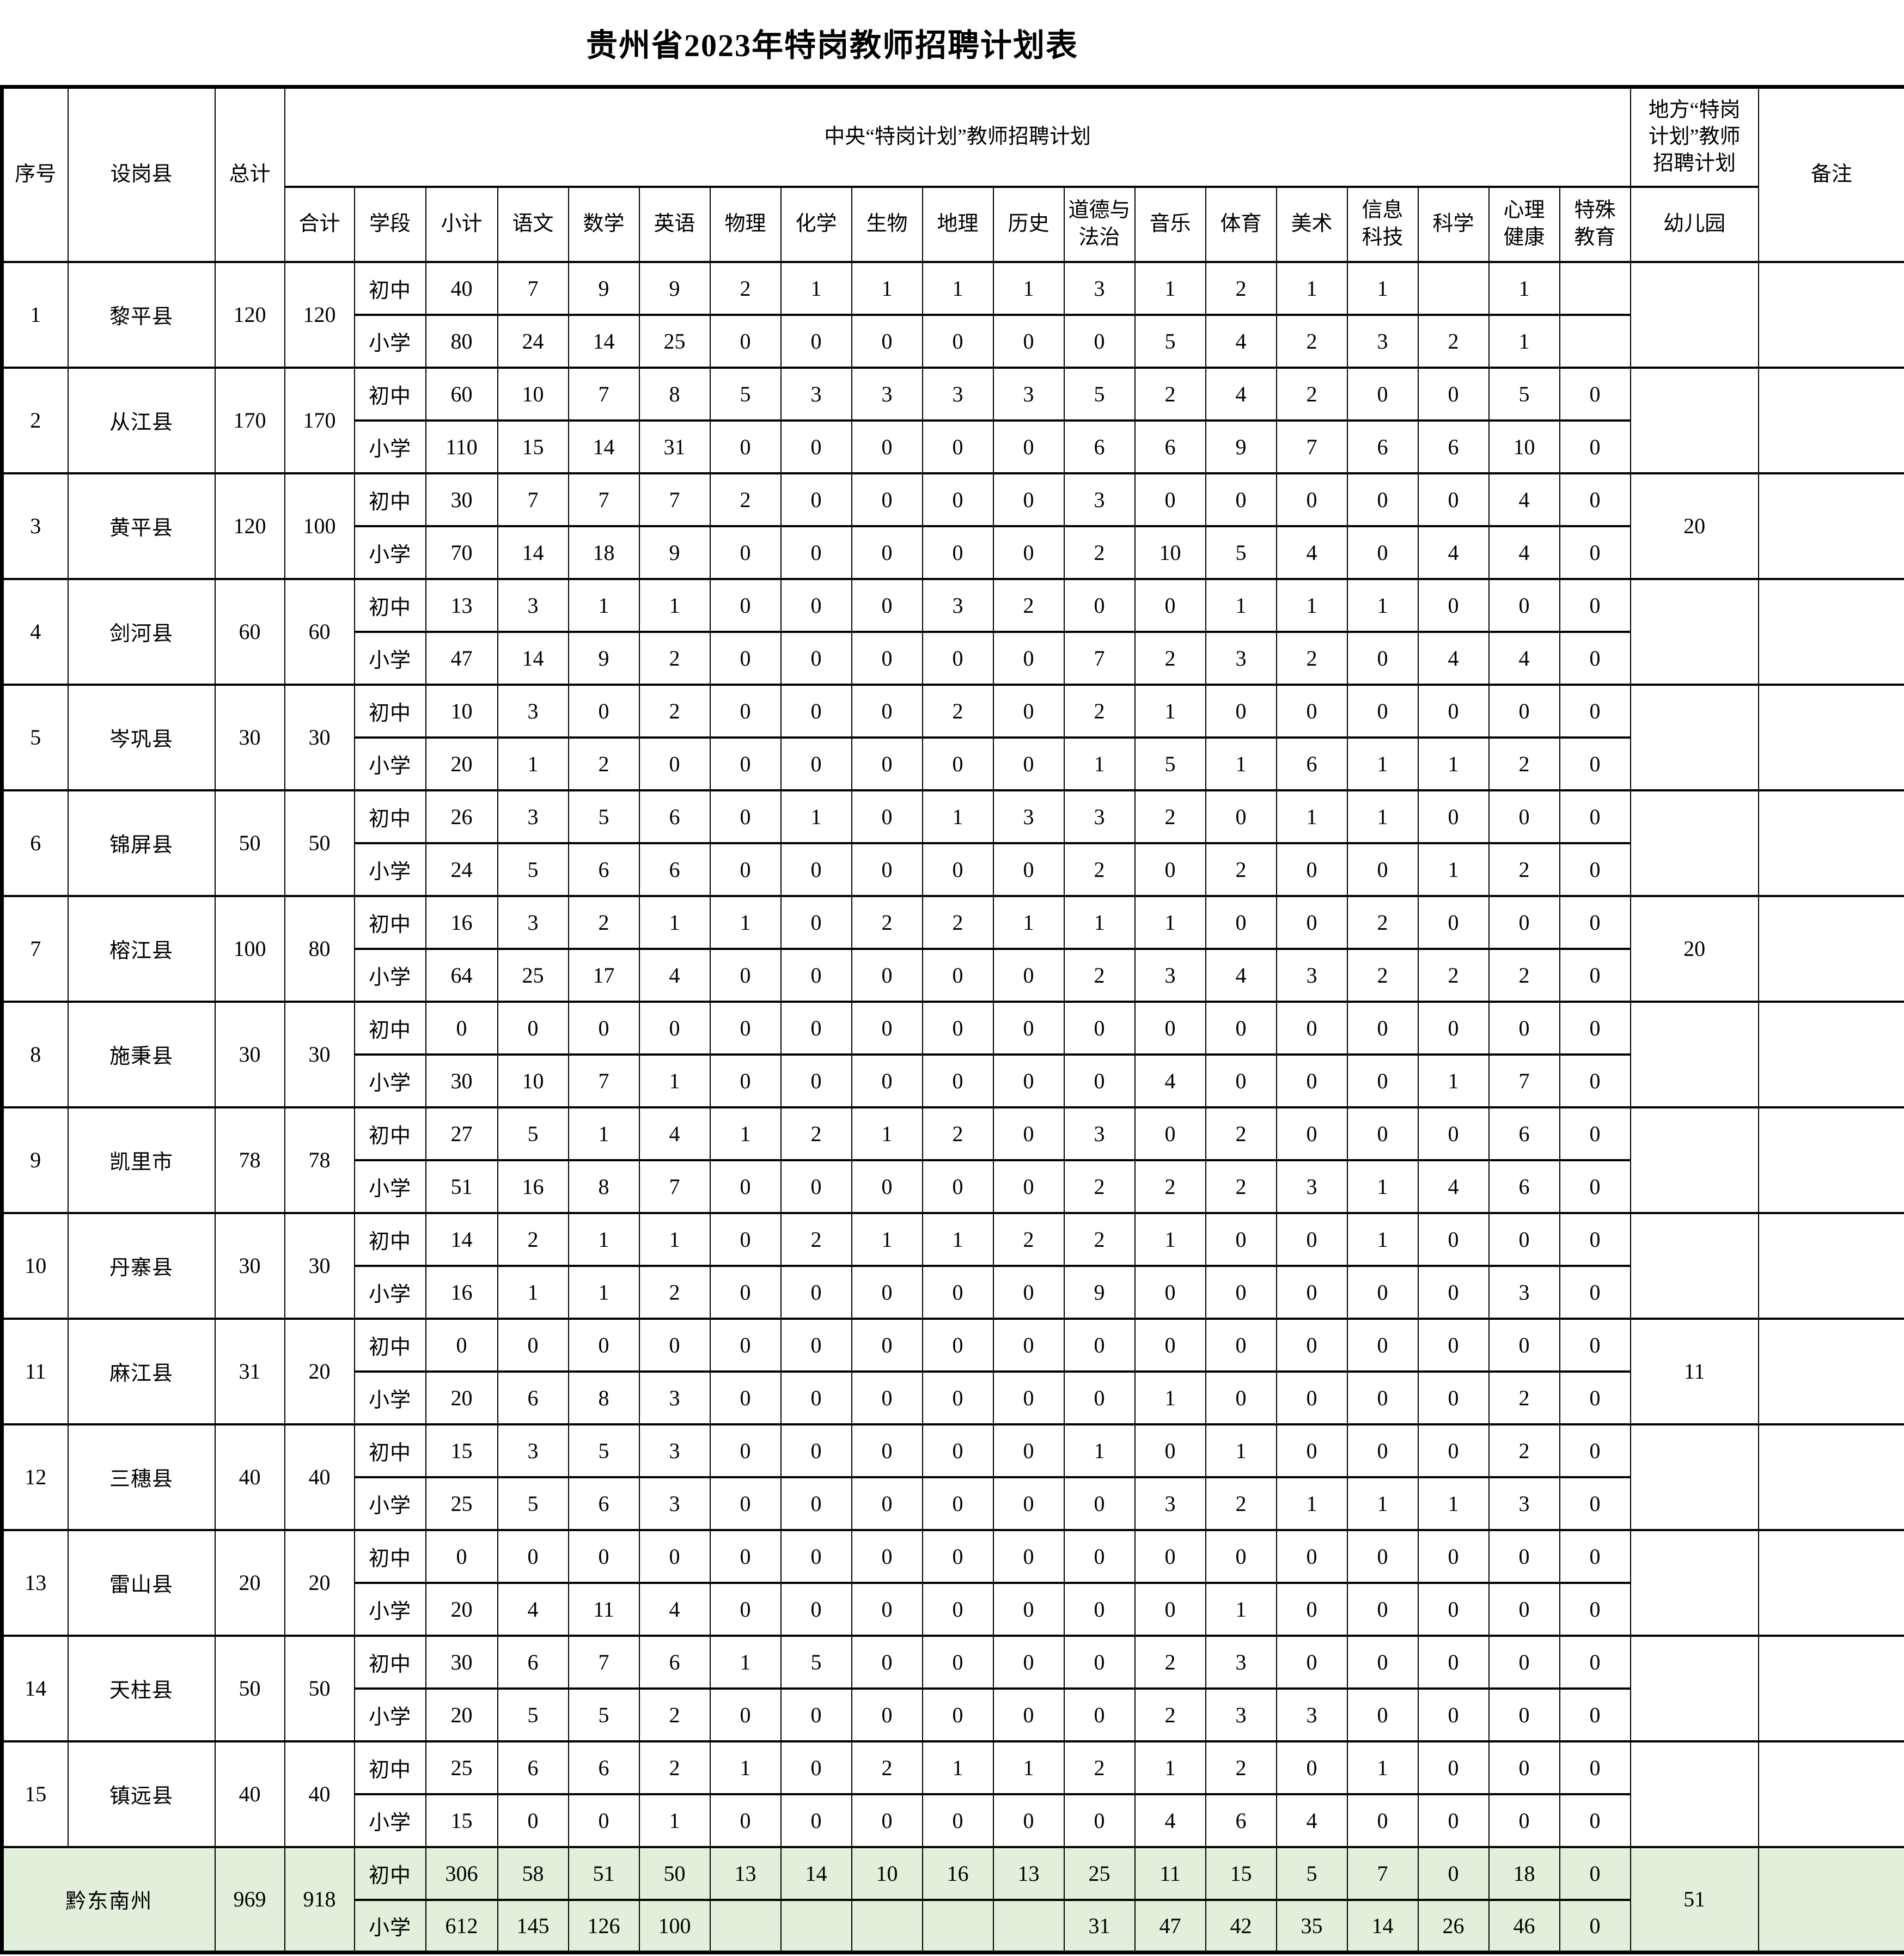 This screenshot has height=1956, width=1904. Describe the element at coordinates (142, 1688) in the screenshot. I see `county-name: 天柱县` at that location.